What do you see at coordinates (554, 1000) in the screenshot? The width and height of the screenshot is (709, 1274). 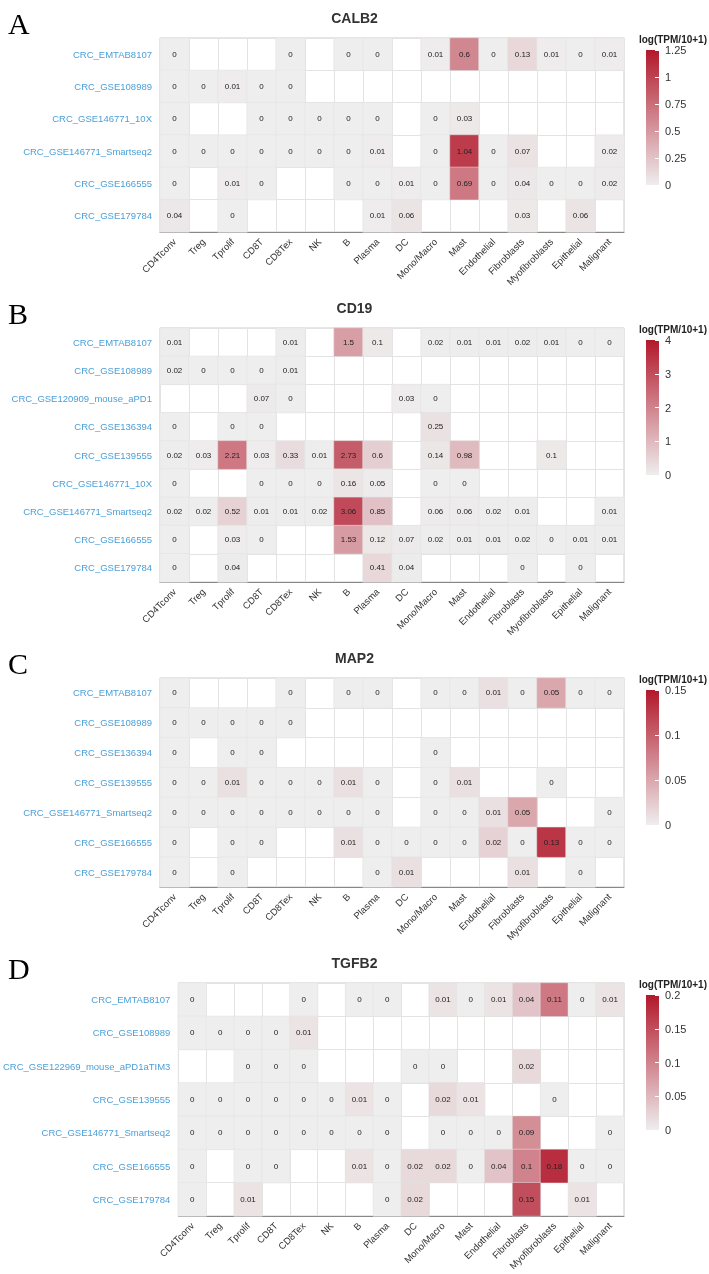 I see `data-label: 0.11` at bounding box center [554, 1000].